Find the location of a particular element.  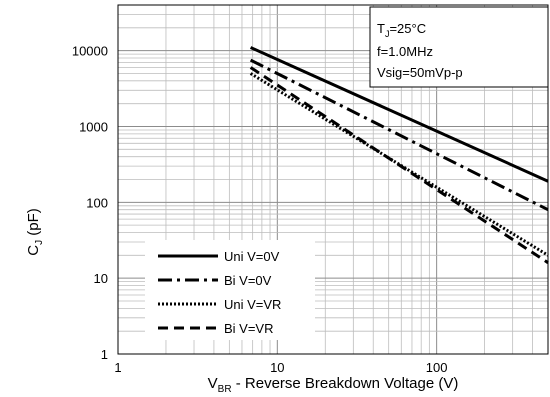

conditions-annotation: TJ=25°C f=1.0MHz Vsig=50mVp-p is located at coordinates (459, 47).